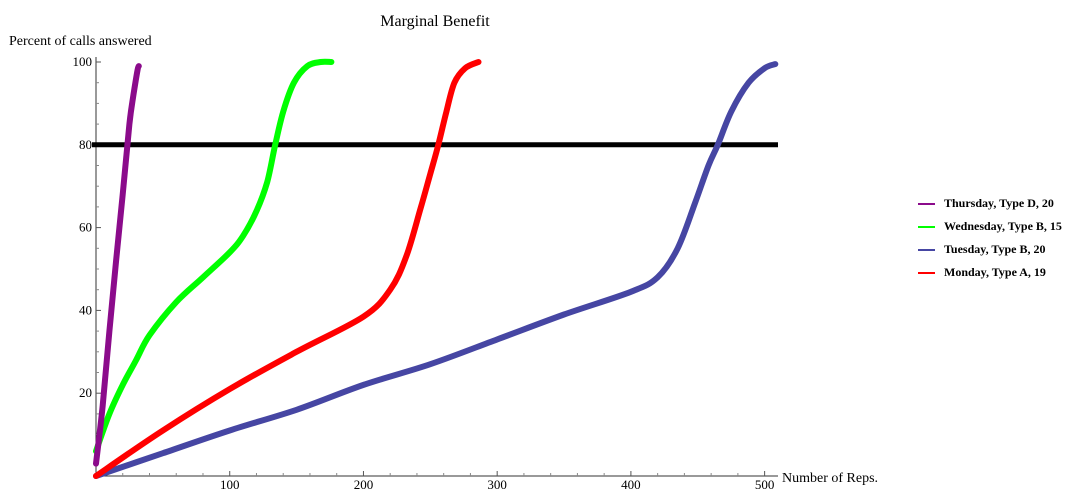  I want to click on legend-swatch-wednesday, so click(926, 226).